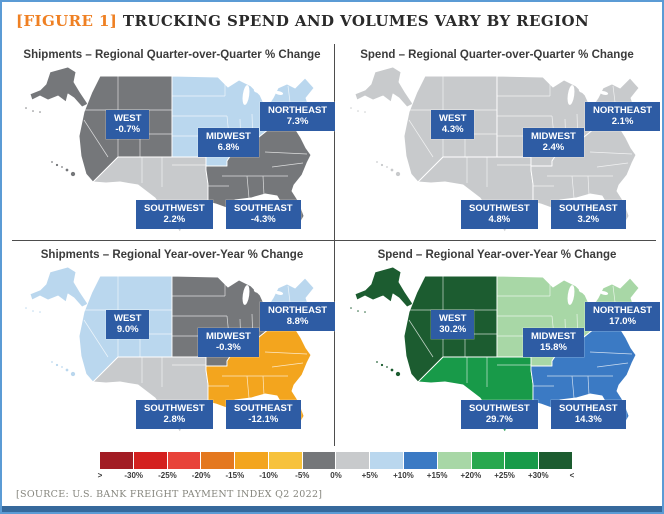 This screenshot has height=514, width=664. I want to click on vertical-divider, so click(334, 245).